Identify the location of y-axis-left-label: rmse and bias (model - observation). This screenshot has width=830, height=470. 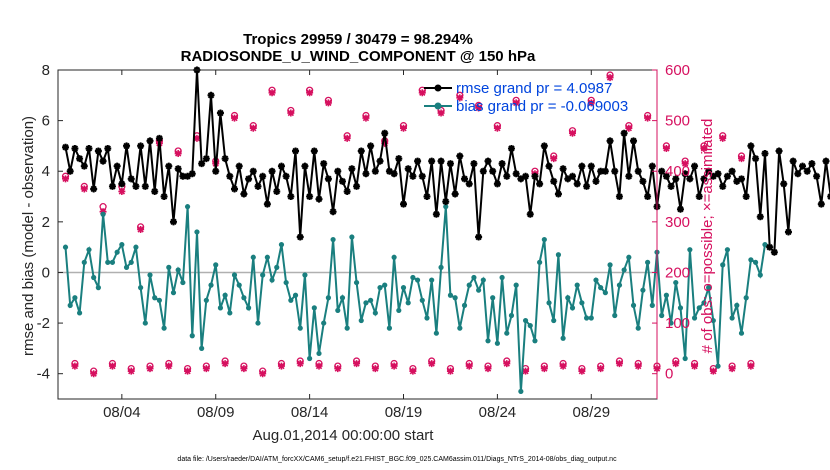
(28, 236).